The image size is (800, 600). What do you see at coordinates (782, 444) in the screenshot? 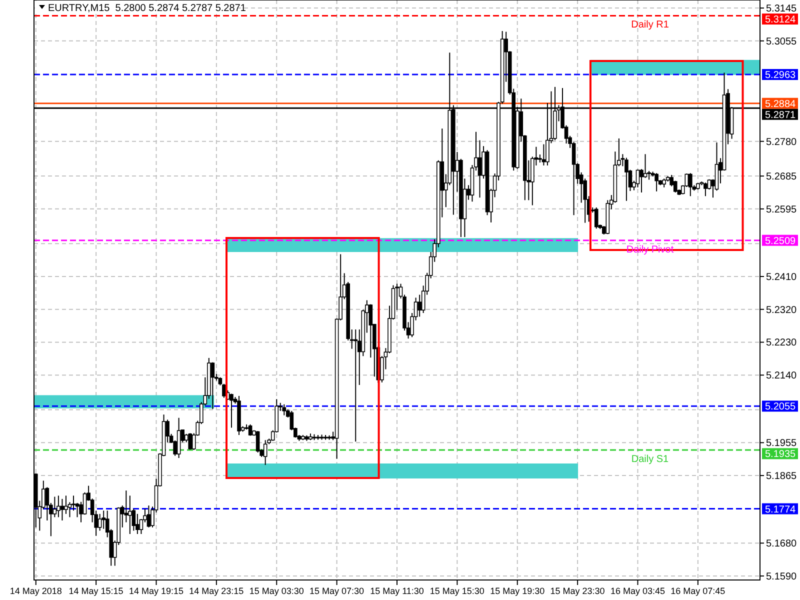
I see `y-tick-label: 5.1955` at bounding box center [782, 444].